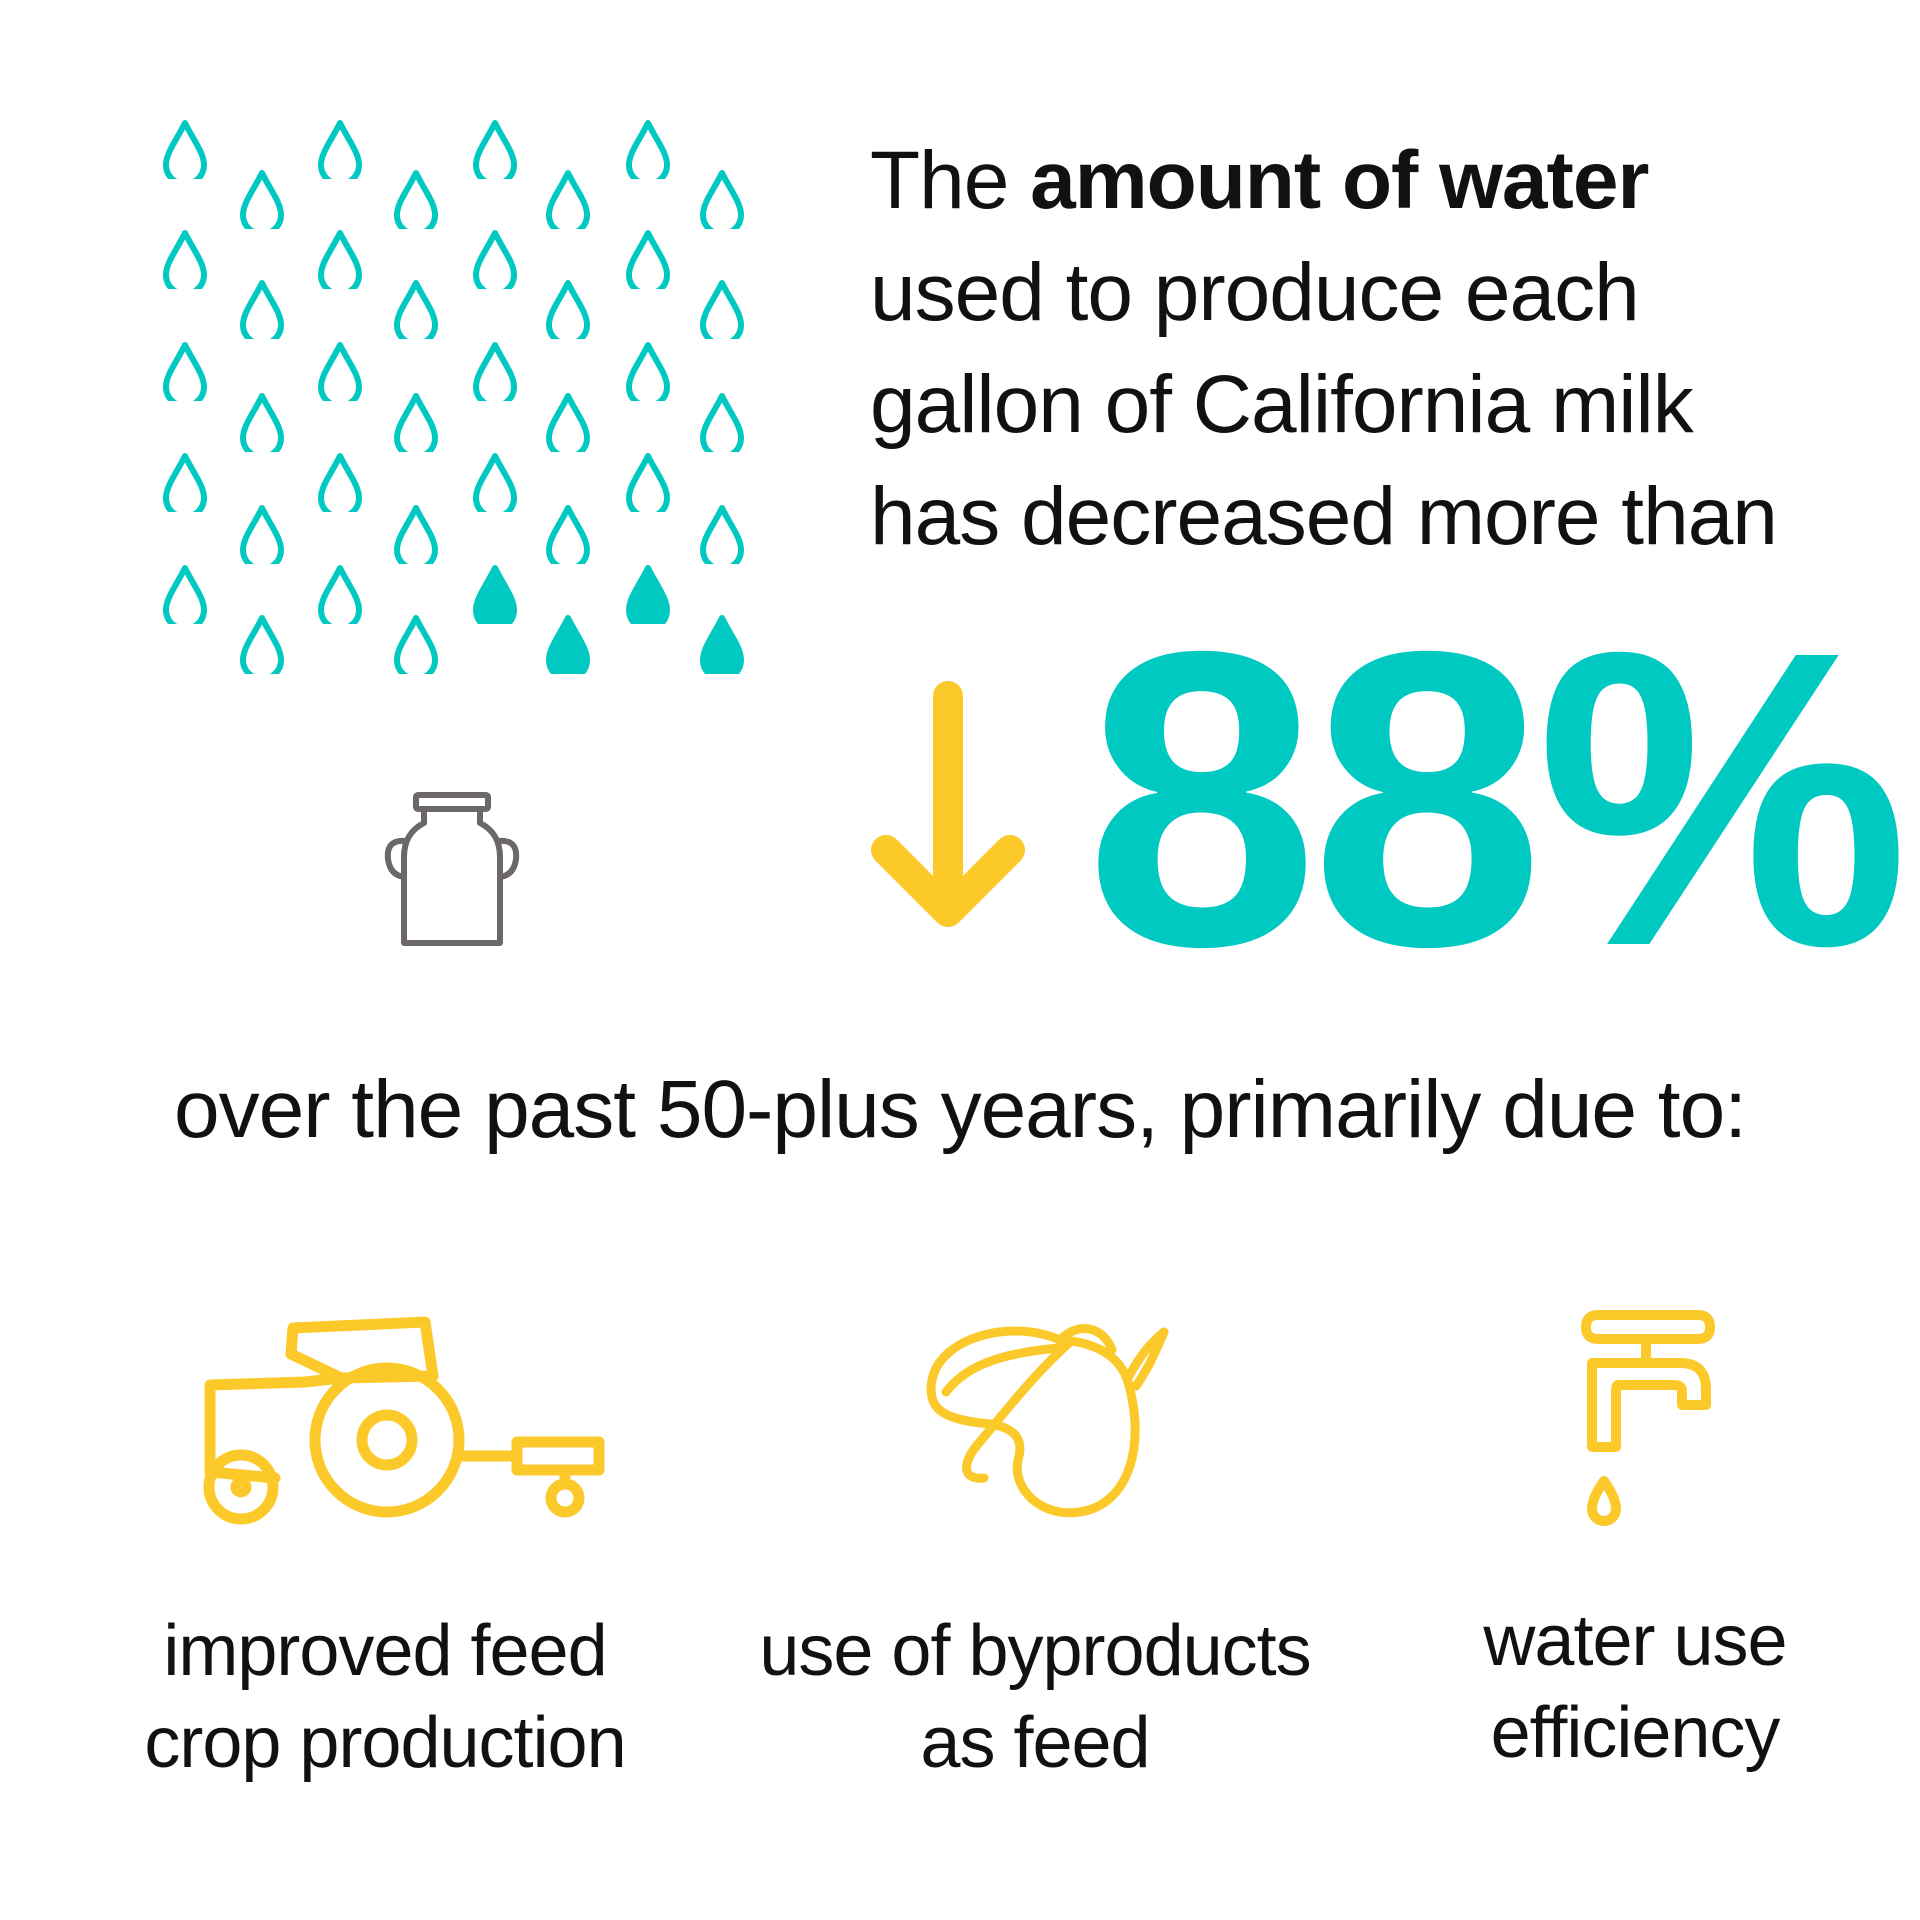 This screenshot has height=1920, width=1920. I want to click on reason-3-line-2: efficiency, so click(1635, 1733).